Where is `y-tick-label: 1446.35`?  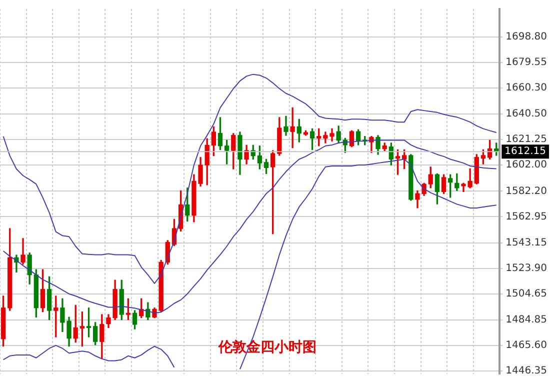
y-tick-label: 1446.35 is located at coordinates (527, 370).